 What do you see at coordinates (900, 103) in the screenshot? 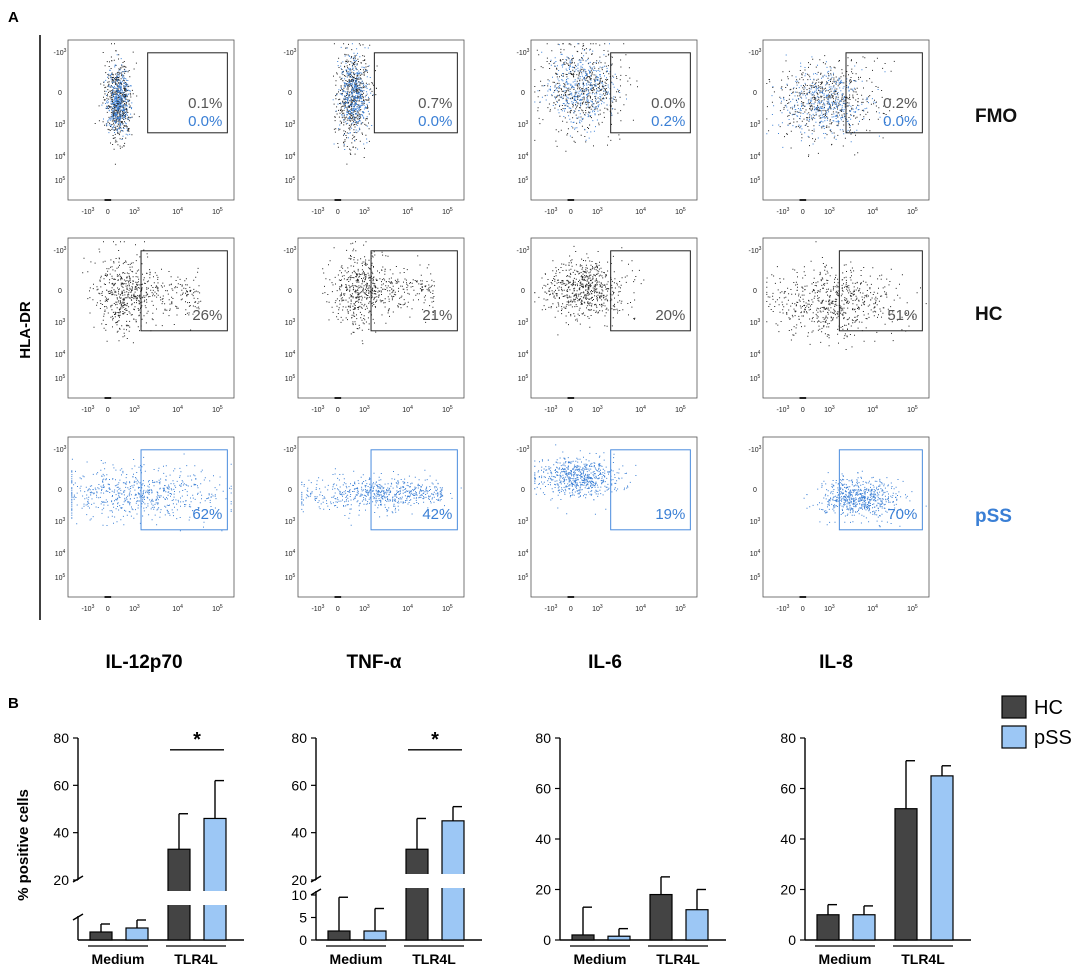
I see `gate-percent-hc: 0.2%` at bounding box center [900, 103].